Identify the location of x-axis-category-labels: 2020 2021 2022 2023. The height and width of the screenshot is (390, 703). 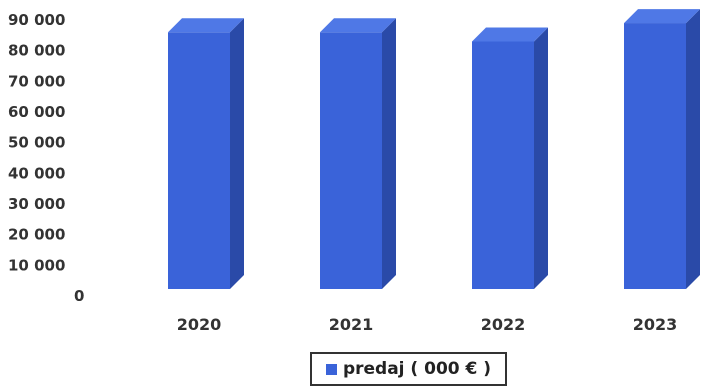
(427, 324).